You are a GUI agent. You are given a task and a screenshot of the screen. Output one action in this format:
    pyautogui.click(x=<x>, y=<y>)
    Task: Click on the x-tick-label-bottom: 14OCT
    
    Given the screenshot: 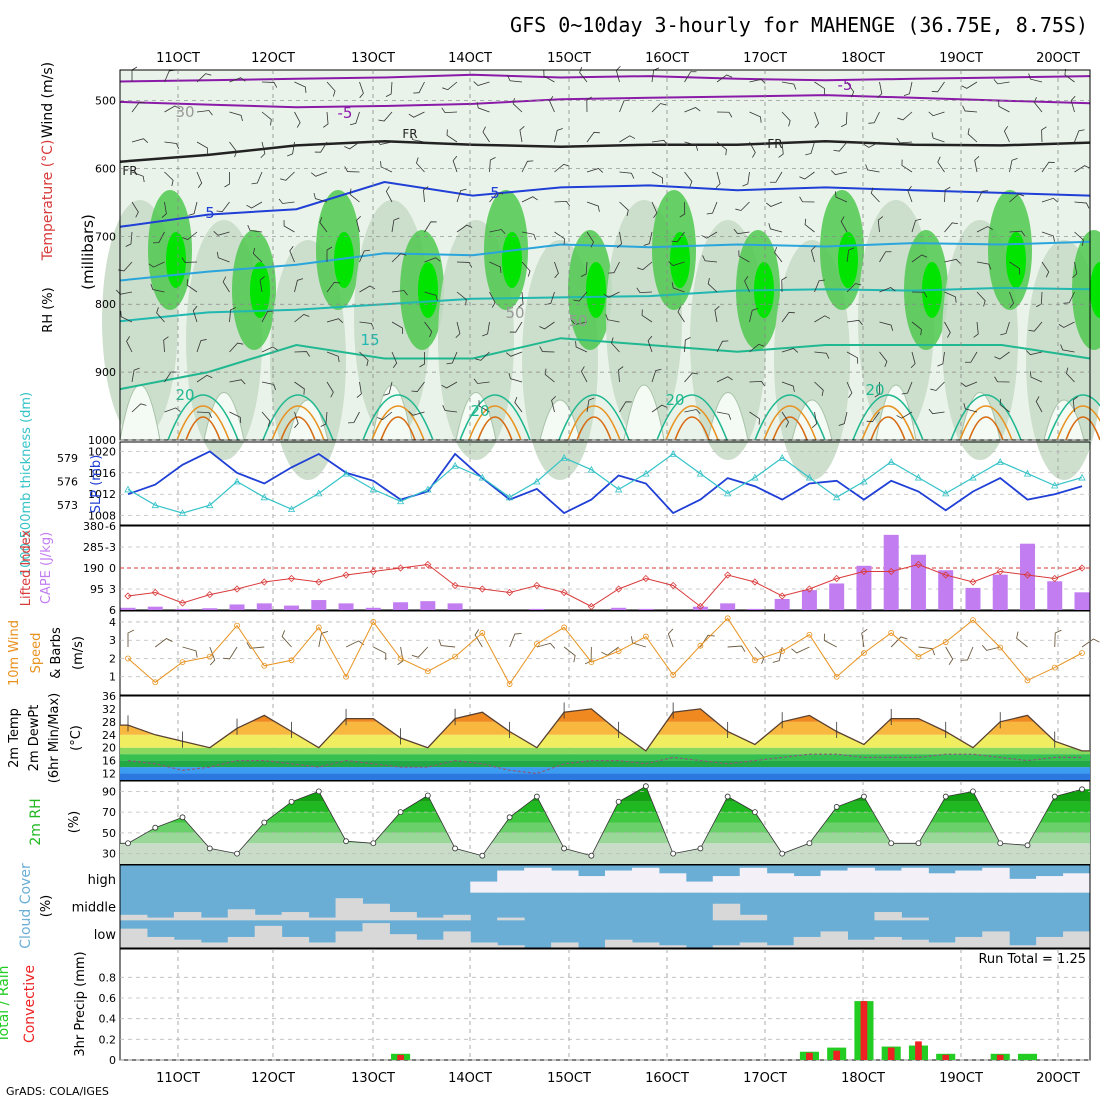 What is the action you would take?
    pyautogui.click(x=470, y=1078)
    